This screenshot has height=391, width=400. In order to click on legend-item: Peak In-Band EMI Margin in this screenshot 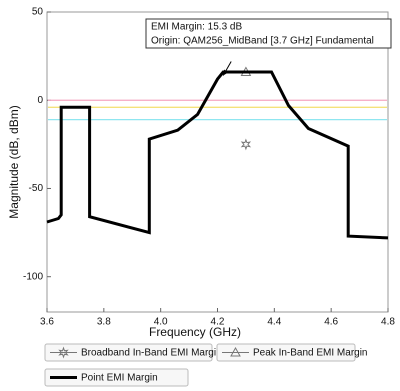, I will do `click(292, 352)`.